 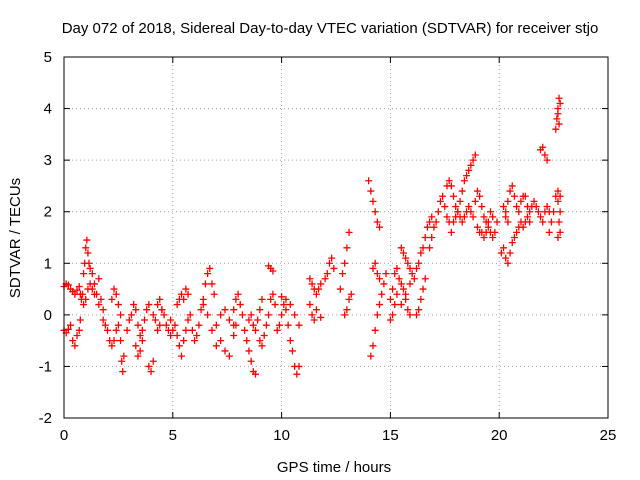 What do you see at coordinates (48, 212) in the screenshot?
I see `y-tick-label: 2` at bounding box center [48, 212].